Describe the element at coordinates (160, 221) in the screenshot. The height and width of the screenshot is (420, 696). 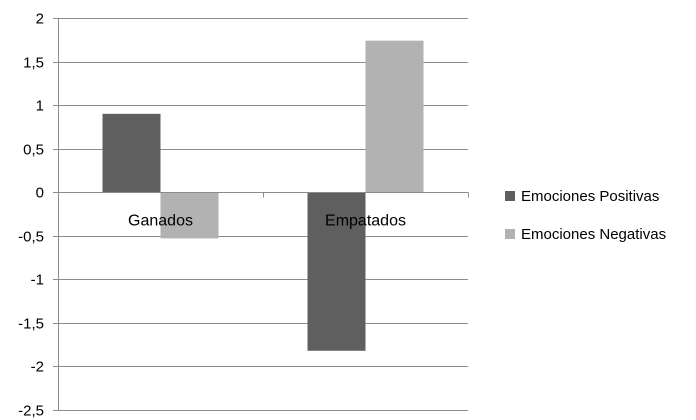
I see `x-category-label: Ganados` at that location.